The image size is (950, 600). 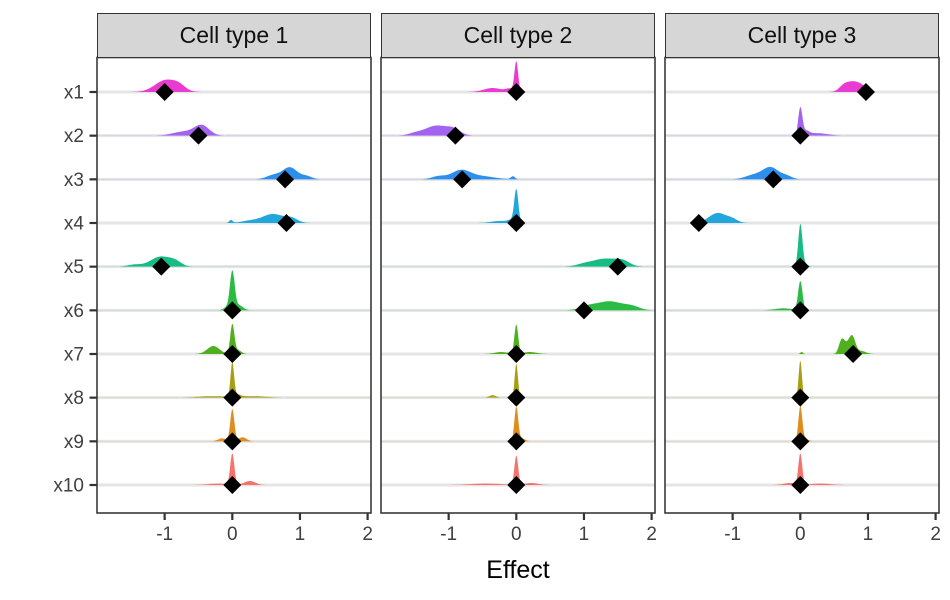 I want to click on density-panel1-x8, so click(x=234, y=379).